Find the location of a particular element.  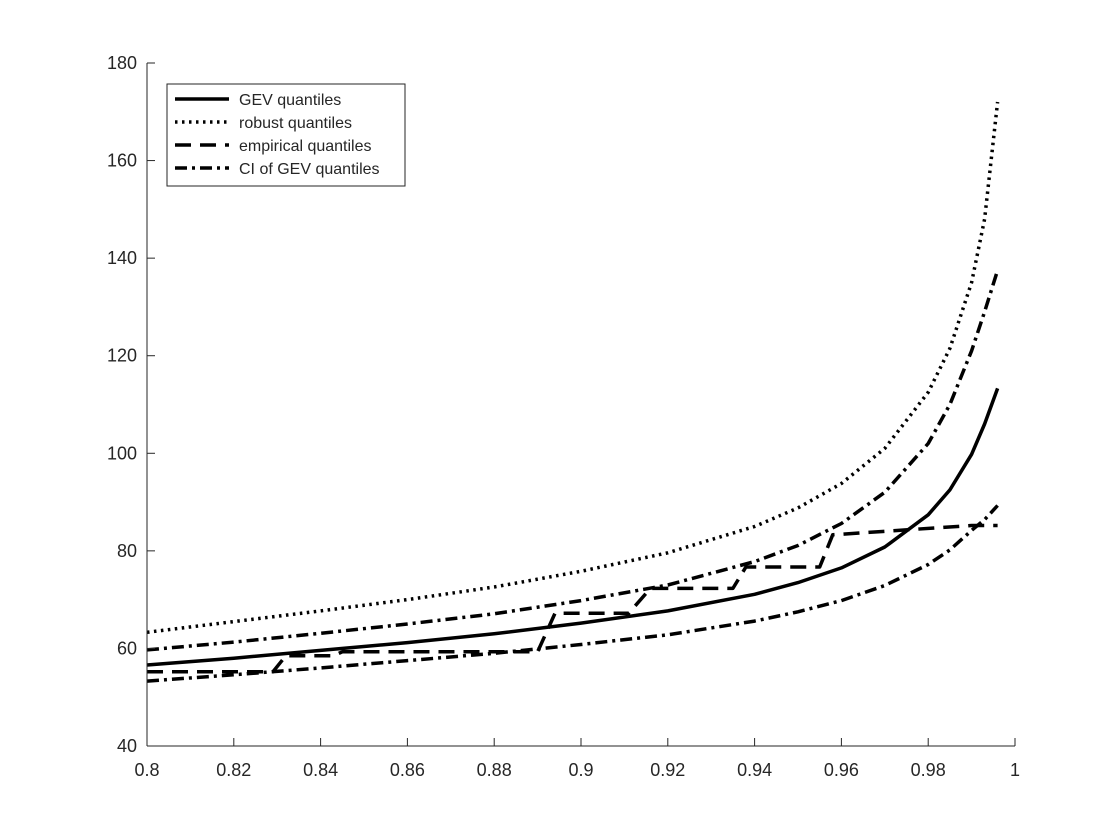

x-tick-label: 0.9 is located at coordinates (580, 770).